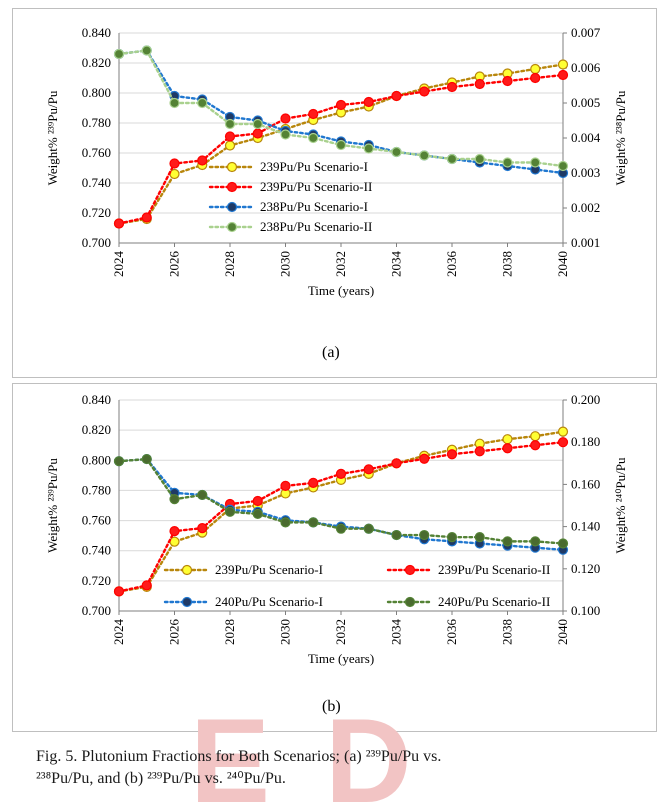 The width and height of the screenshot is (665, 805). Describe the element at coordinates (585, 242) in the screenshot. I see `y2-tick-label: 0.001` at that location.